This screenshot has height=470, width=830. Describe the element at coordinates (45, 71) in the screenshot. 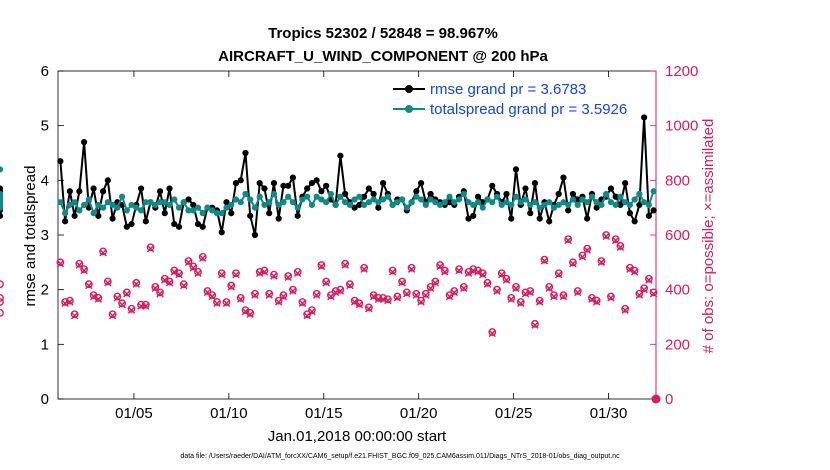

I see `y-left-tick-label: 6` at that location.